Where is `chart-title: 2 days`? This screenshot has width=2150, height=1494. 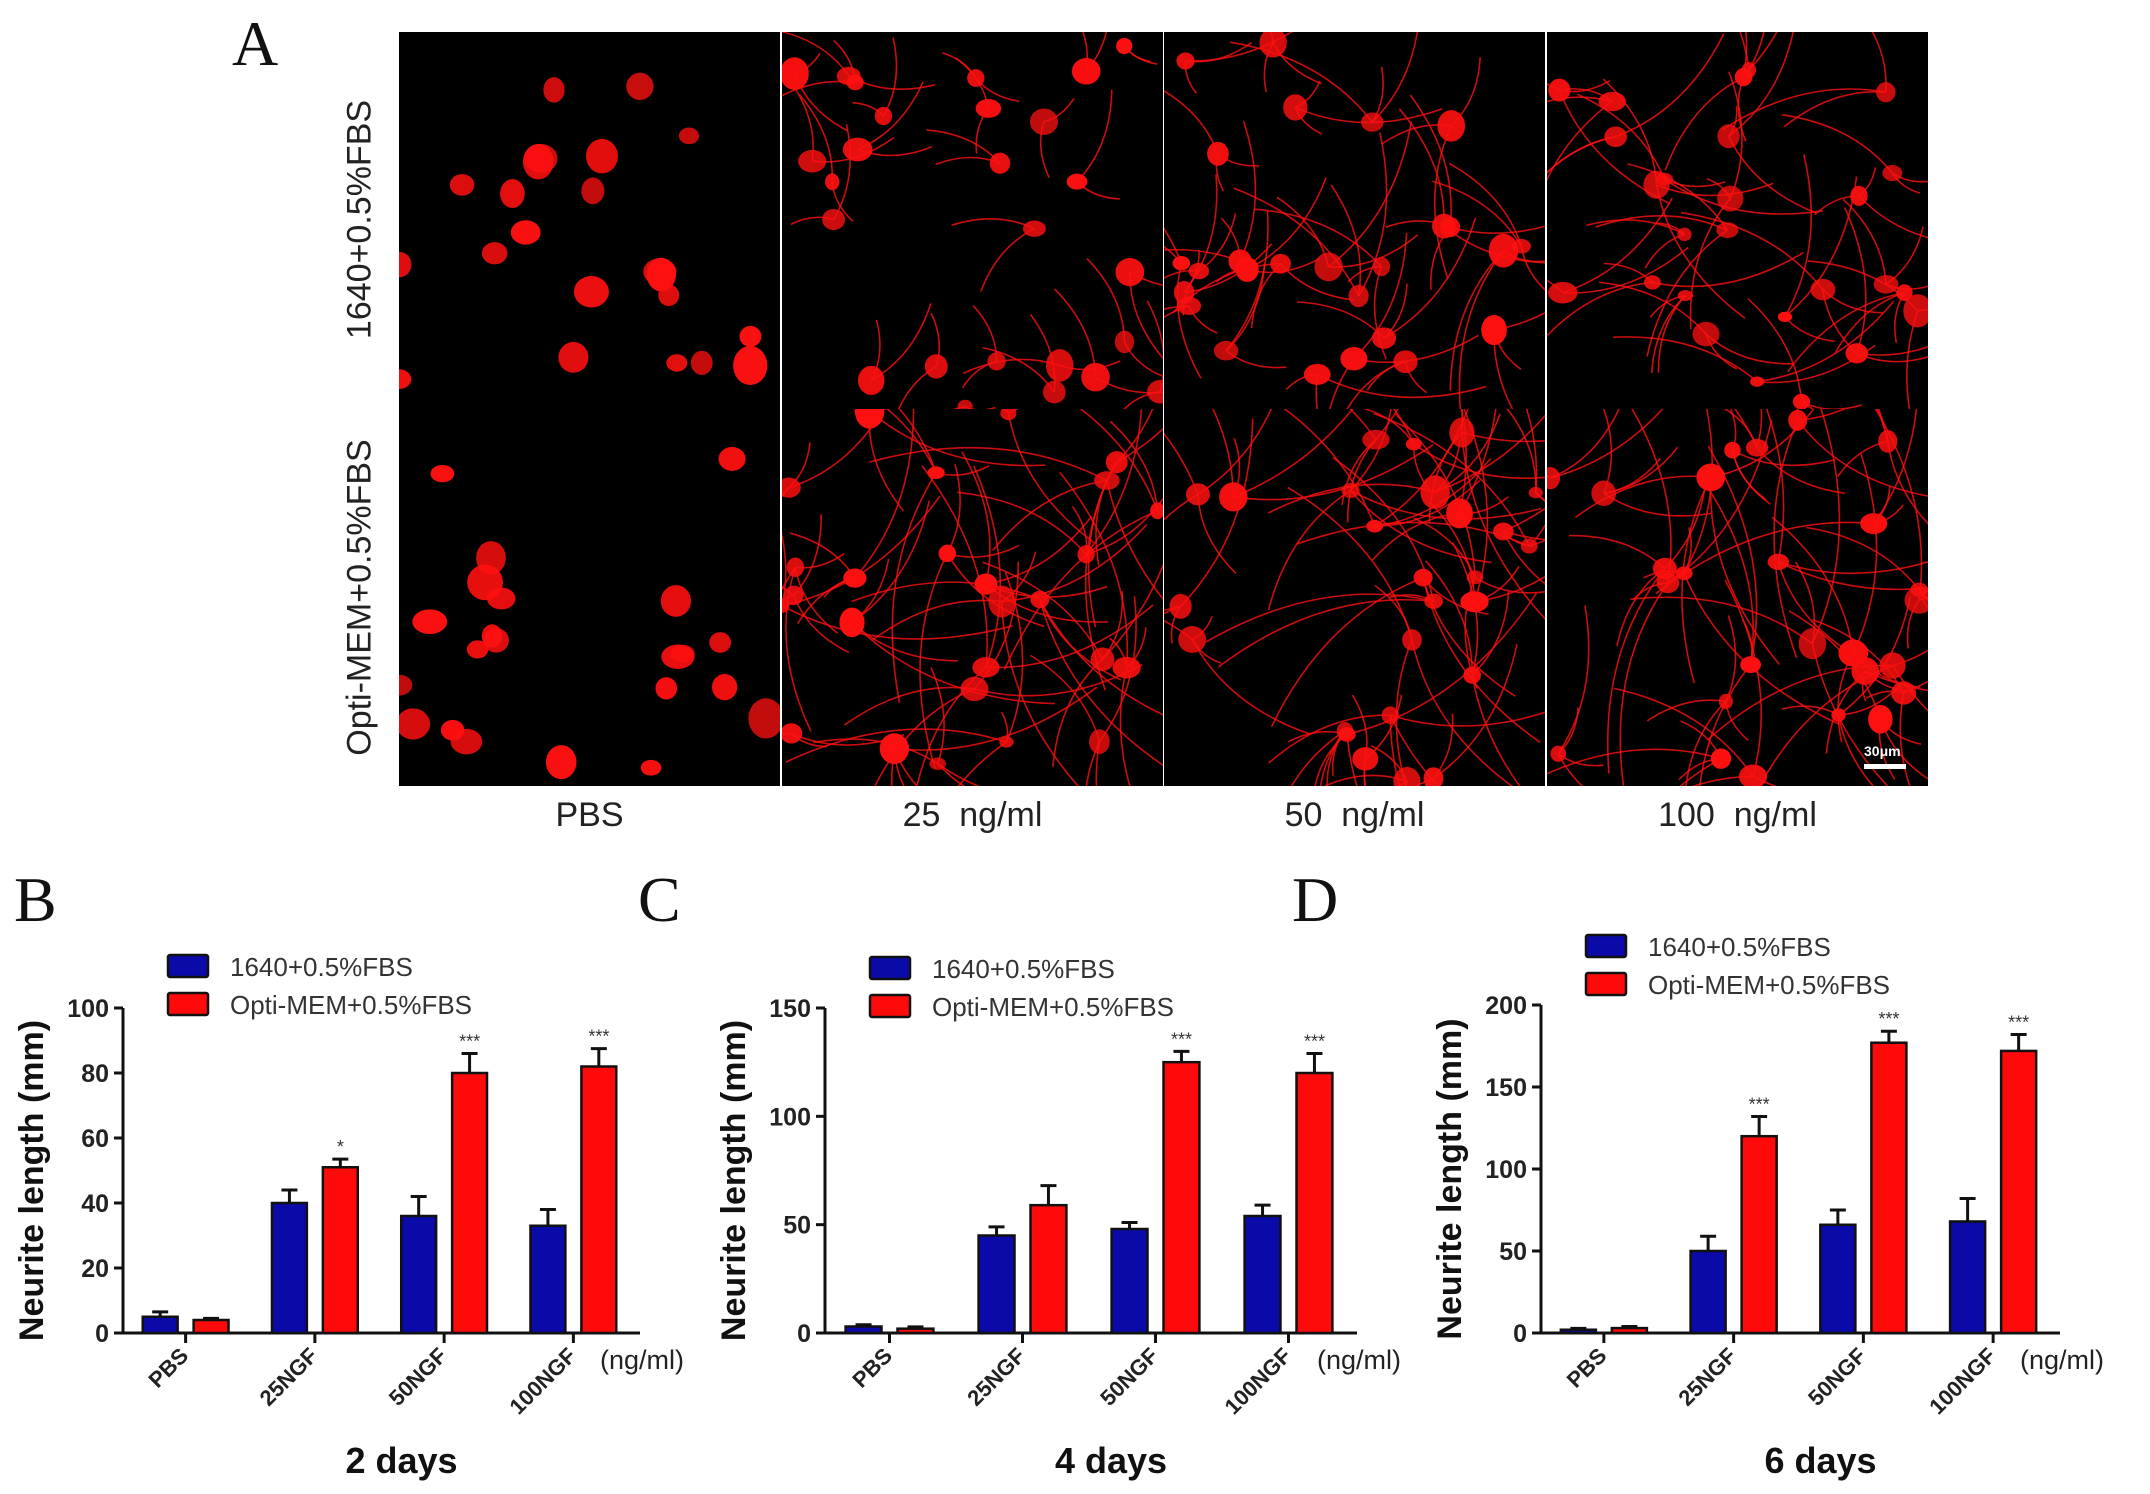 chart-title: 2 days is located at coordinates (401, 1460).